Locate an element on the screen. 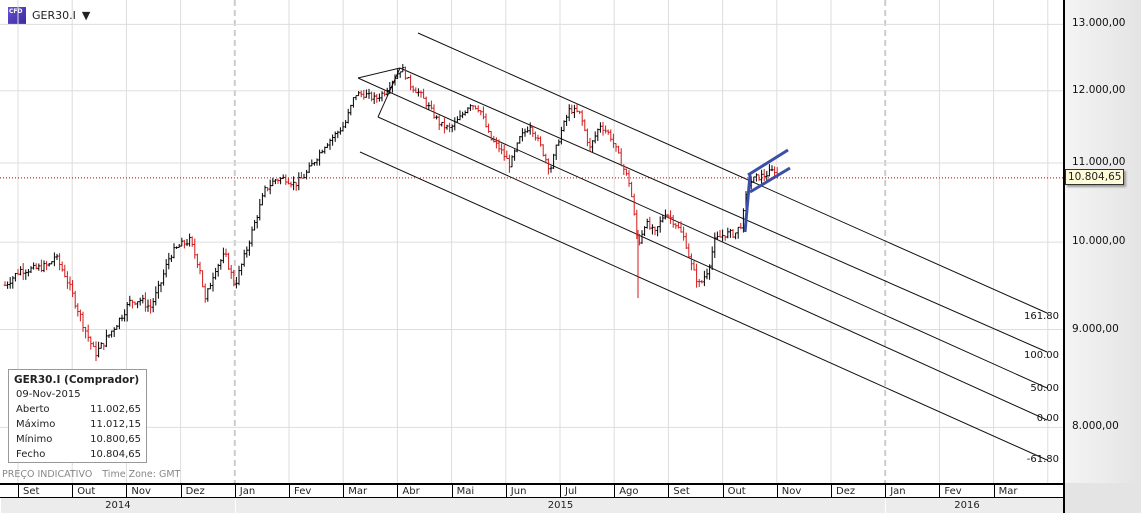 The height and width of the screenshot is (513, 1141). legend-date: 09-Nov-2015 is located at coordinates (48, 394).